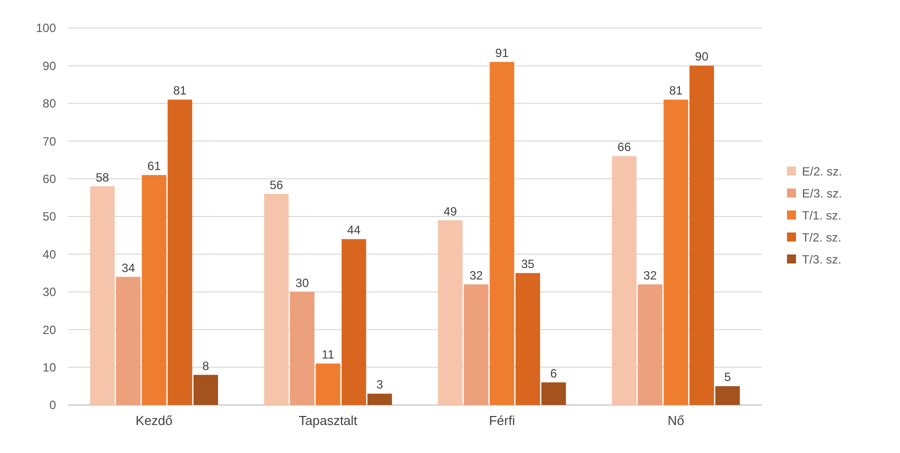 This screenshot has width=900, height=453. What do you see at coordinates (49, 179) in the screenshot?
I see `y-tick-label: 60` at bounding box center [49, 179].